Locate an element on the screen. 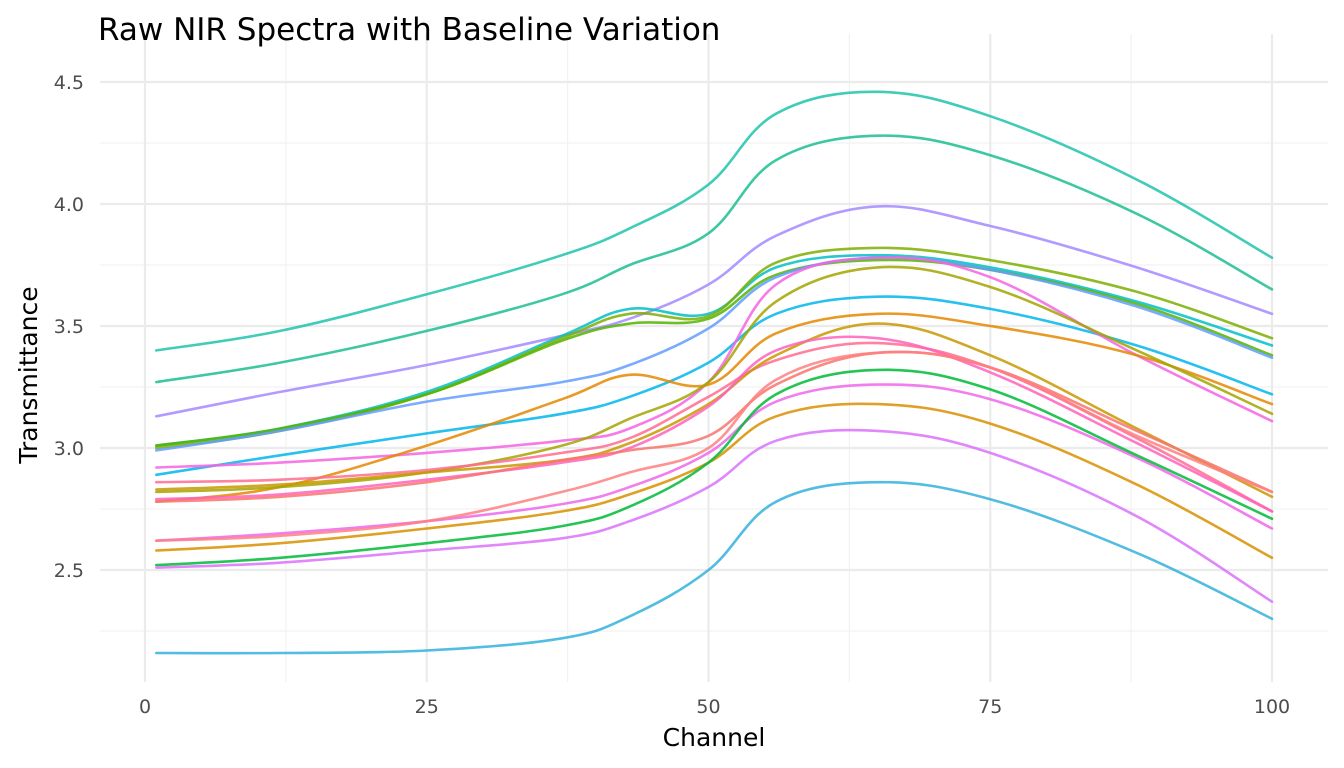 This screenshot has height=768, width=1344. x-axis-ticks: 0 25 50 75 100 is located at coordinates (714, 707).